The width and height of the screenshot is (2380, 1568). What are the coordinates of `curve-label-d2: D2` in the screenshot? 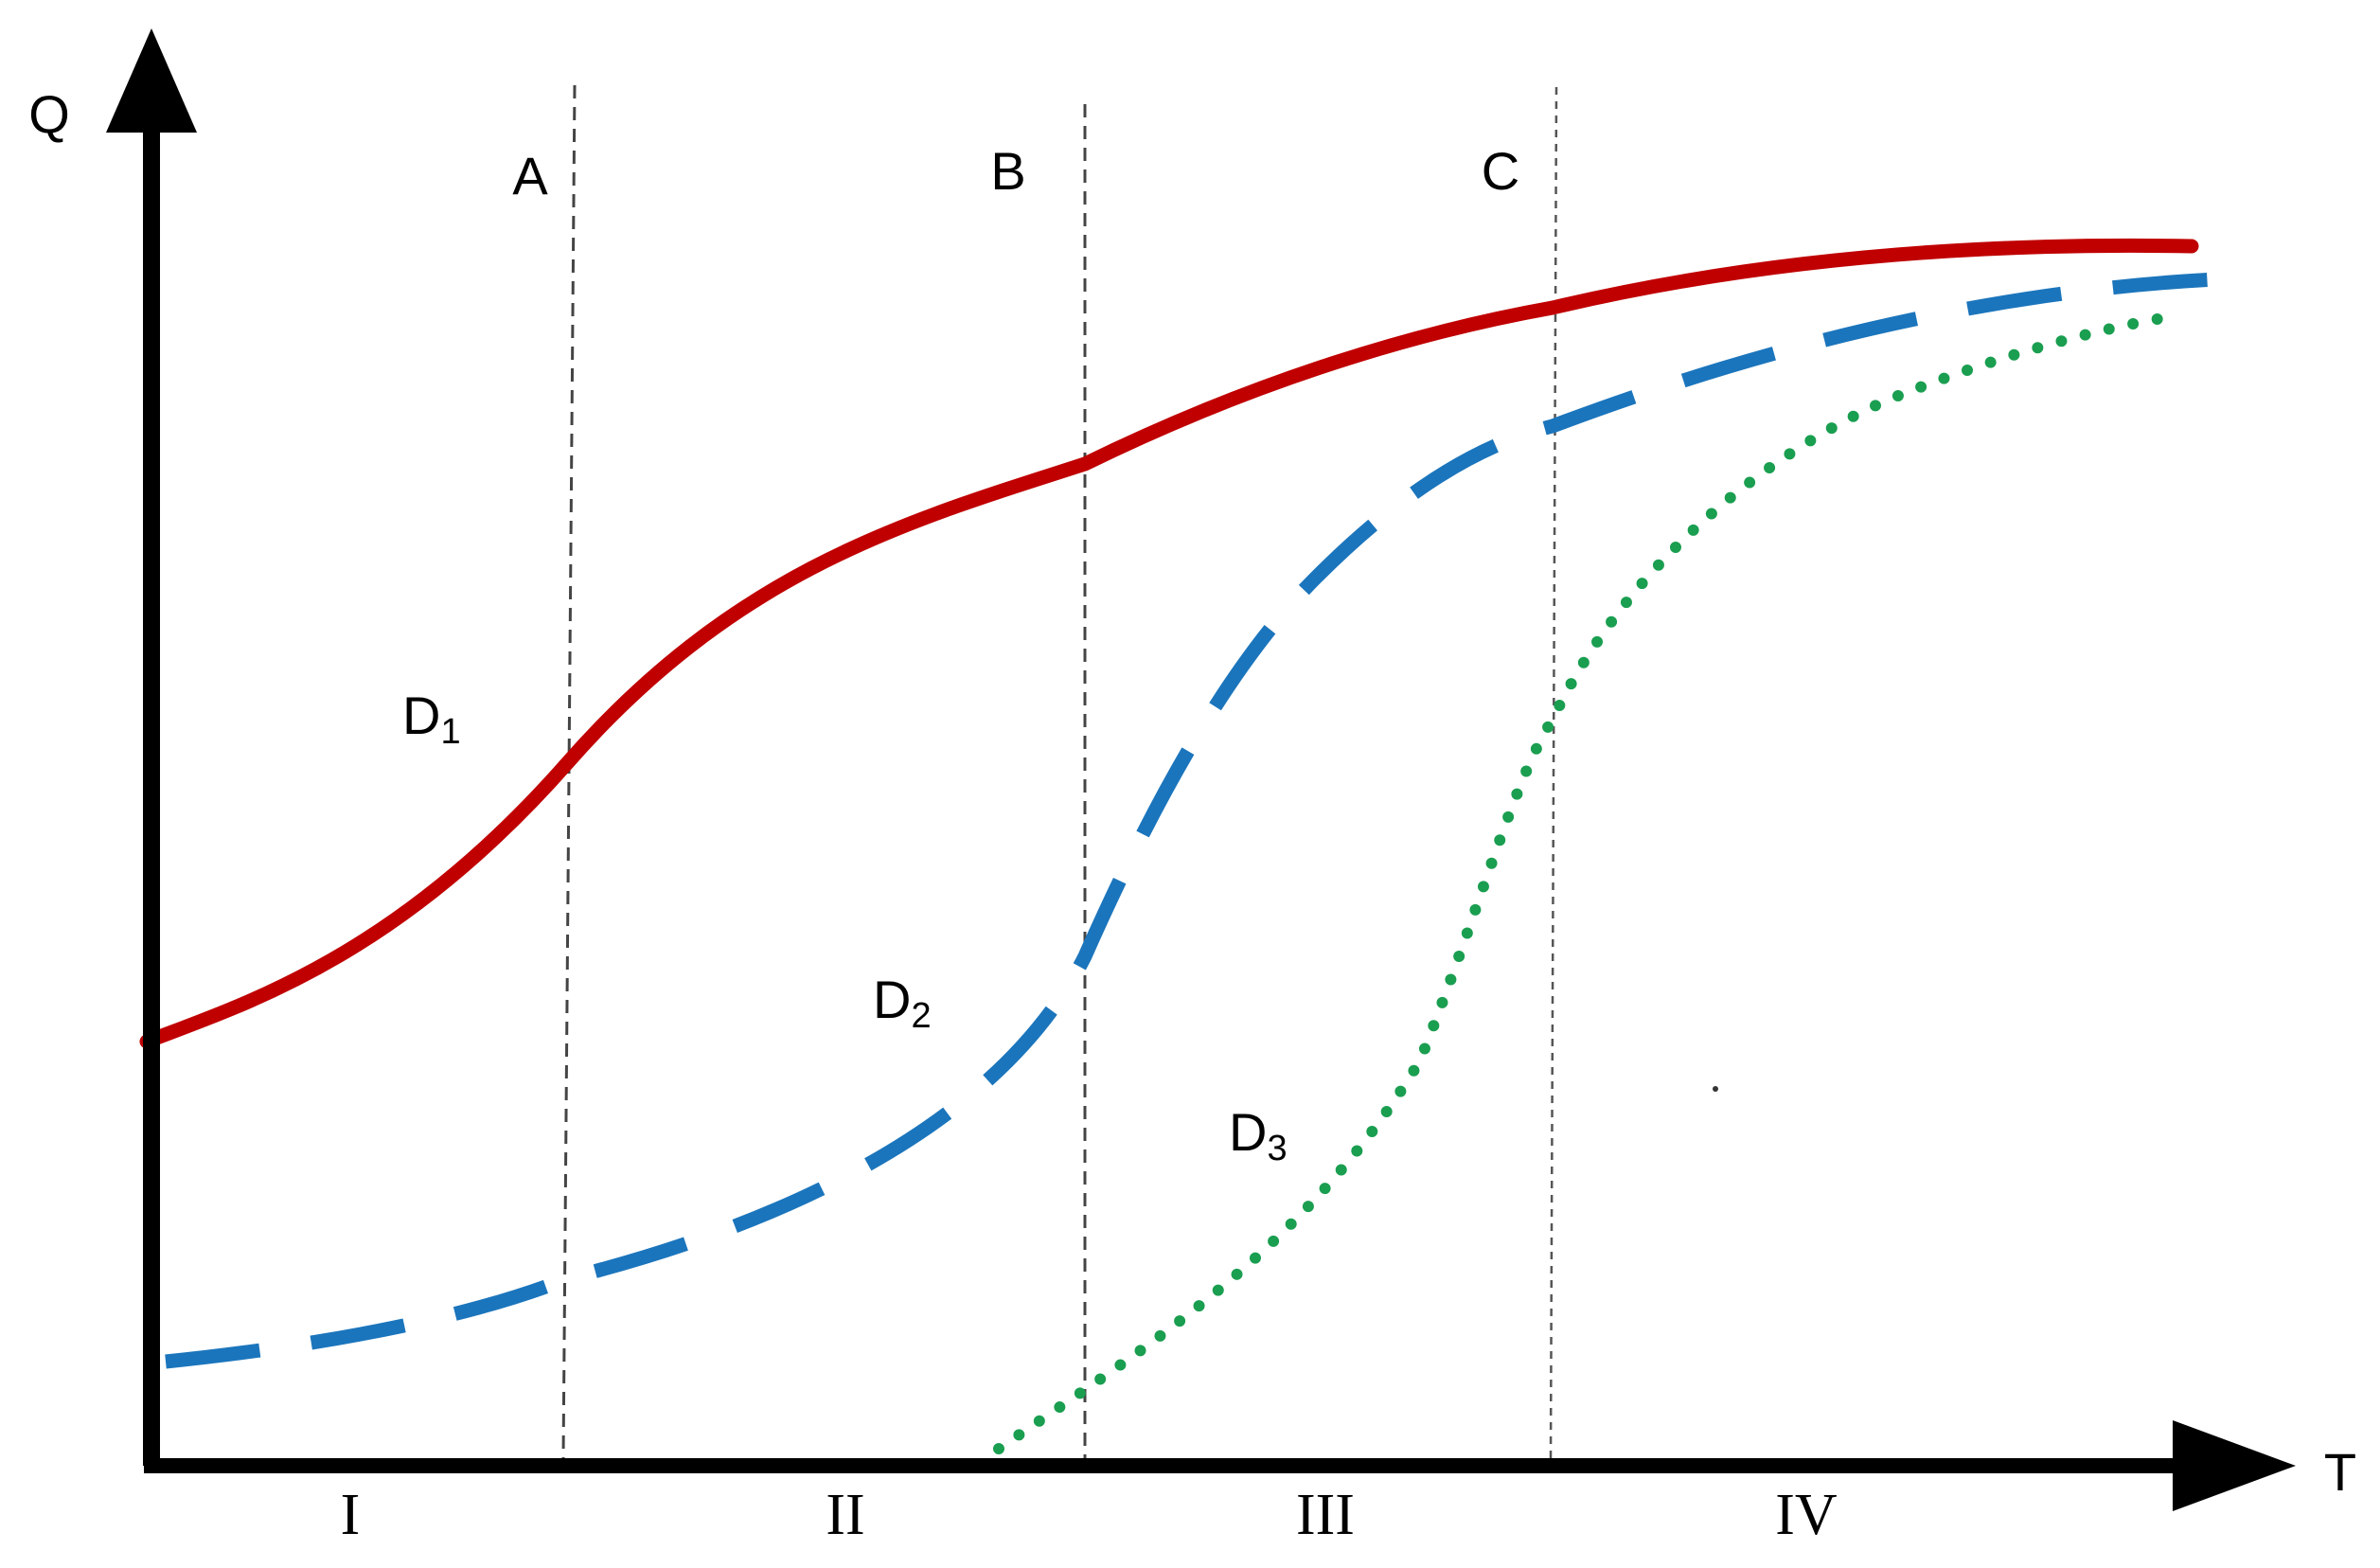 It's located at (903, 1003).